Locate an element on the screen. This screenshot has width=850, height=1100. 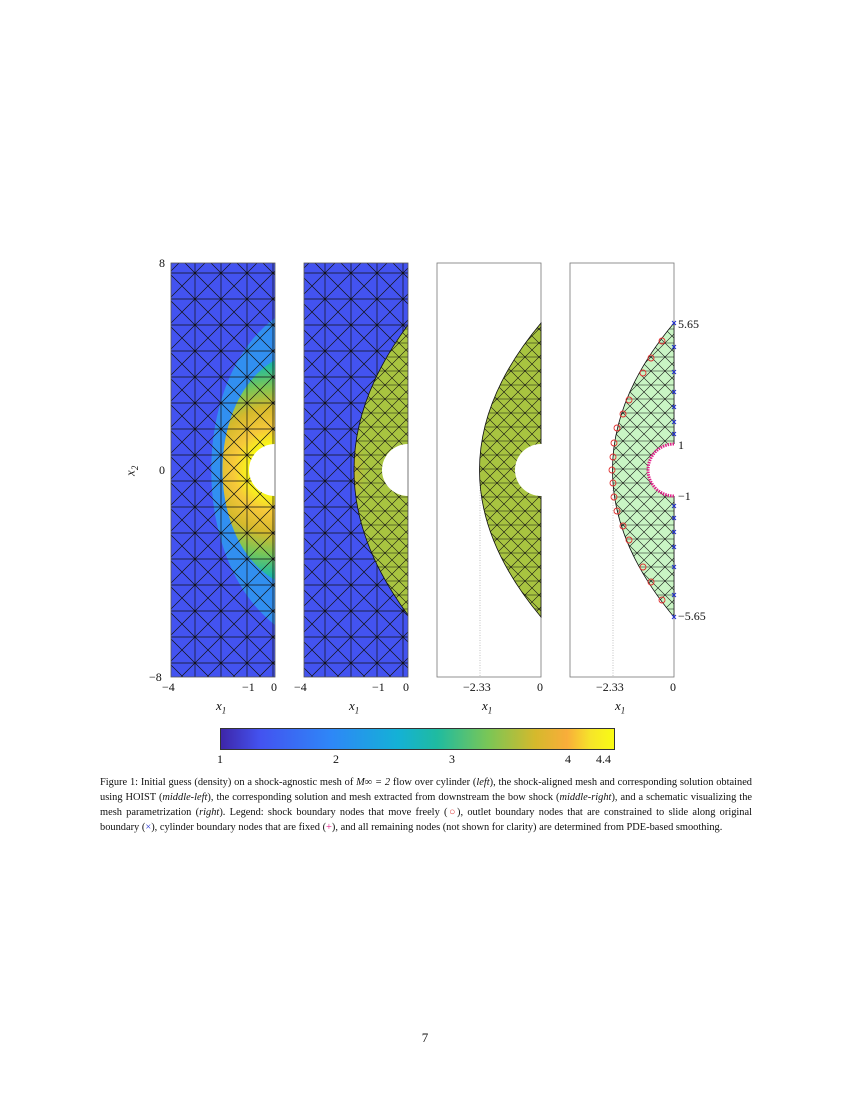
colorbar-tick-44: 4.4 is located at coordinates (603, 759).